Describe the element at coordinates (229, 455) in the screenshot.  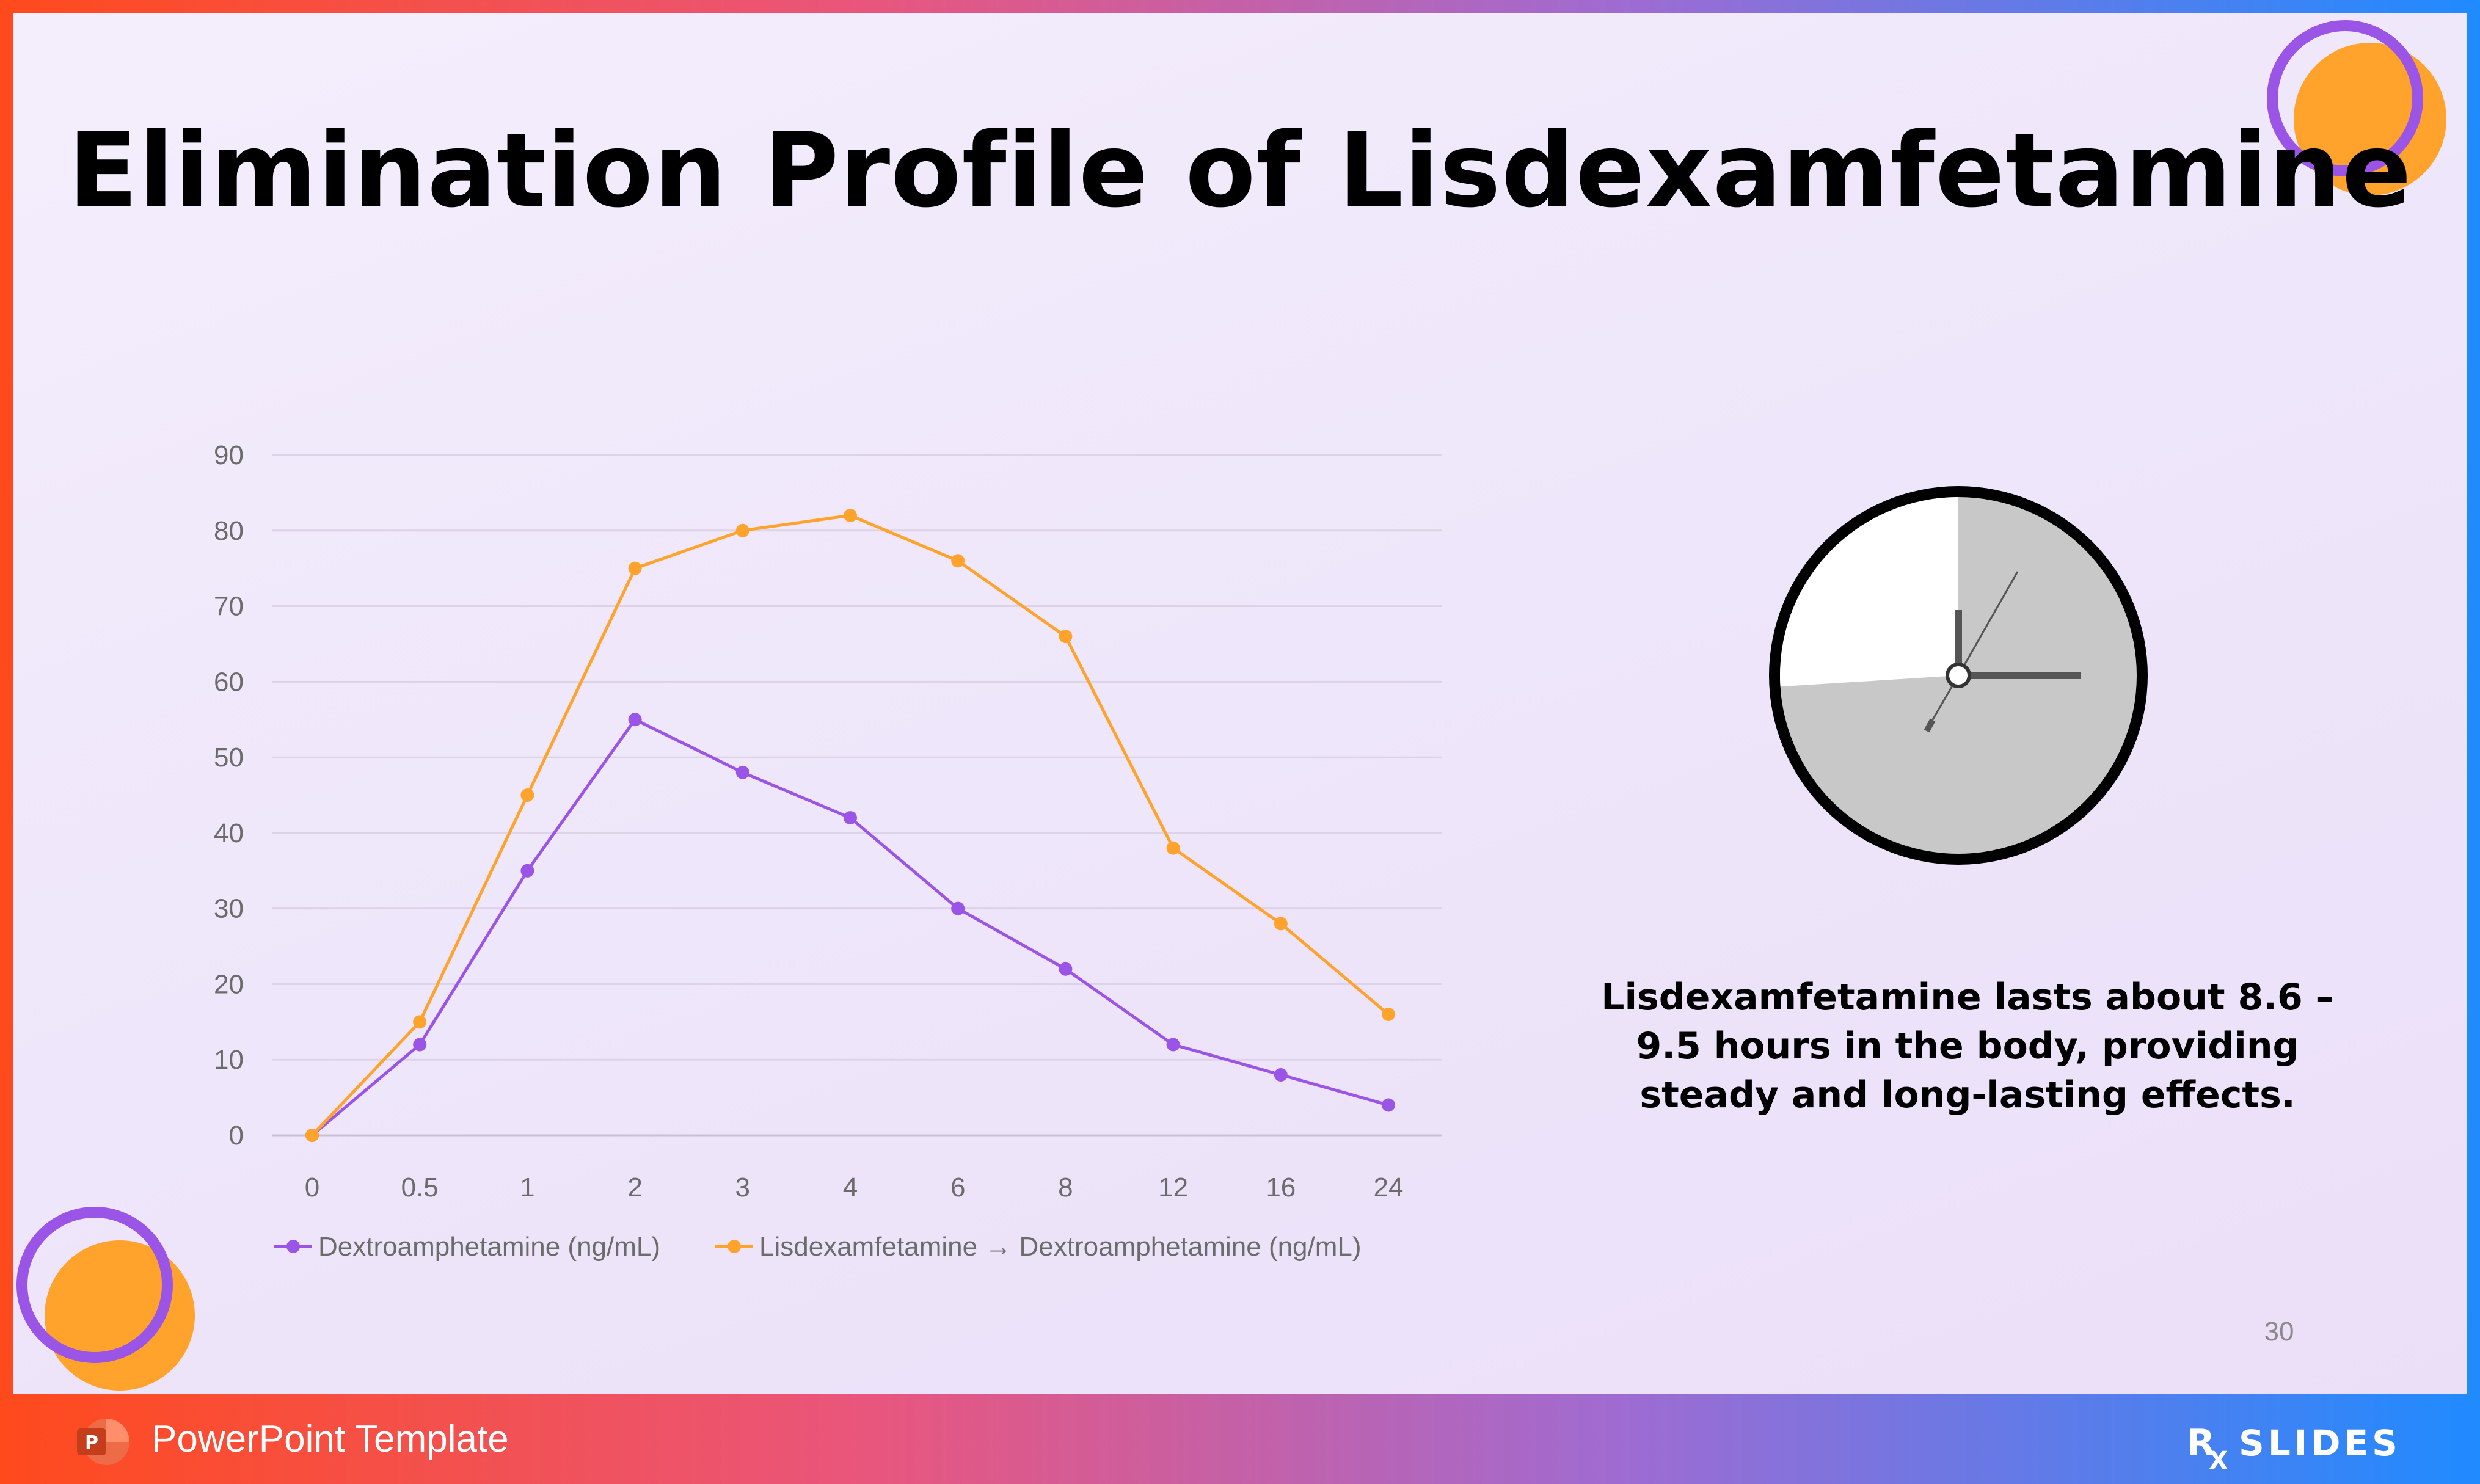
I see `y-tick-label: 90` at that location.